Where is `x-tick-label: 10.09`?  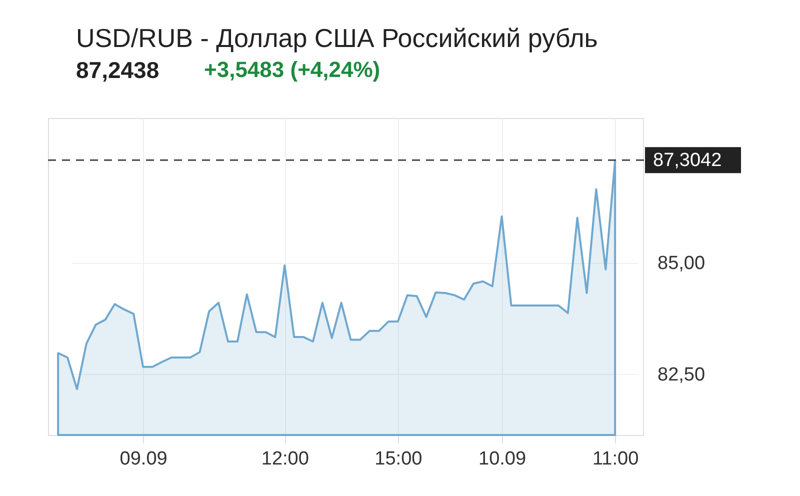 x-tick-label: 10.09 is located at coordinates (502, 459).